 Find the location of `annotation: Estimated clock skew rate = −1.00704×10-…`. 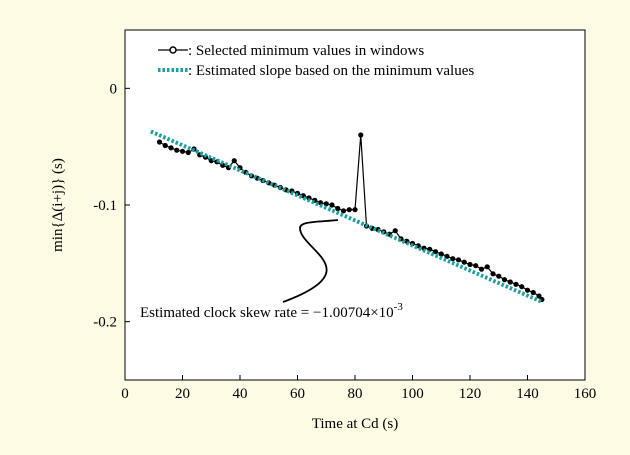

annotation: Estimated clock skew rate = −1.00704×10-… is located at coordinates (271, 311).